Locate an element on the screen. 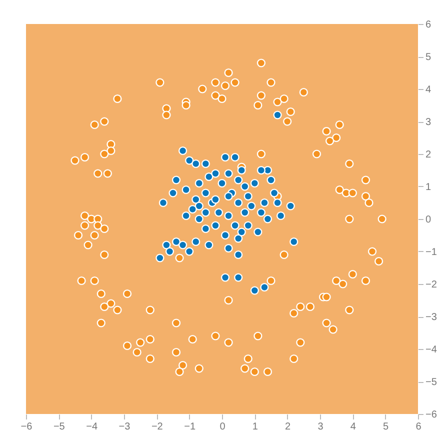 The height and width of the screenshot is (433, 442). y-tick-label: −4 is located at coordinates (432, 350).